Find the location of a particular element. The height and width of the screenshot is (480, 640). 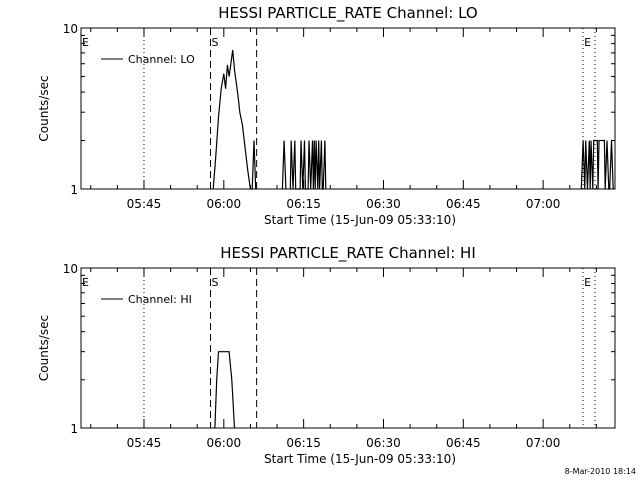

legend-entry: Channel: HI is located at coordinates (160, 299).